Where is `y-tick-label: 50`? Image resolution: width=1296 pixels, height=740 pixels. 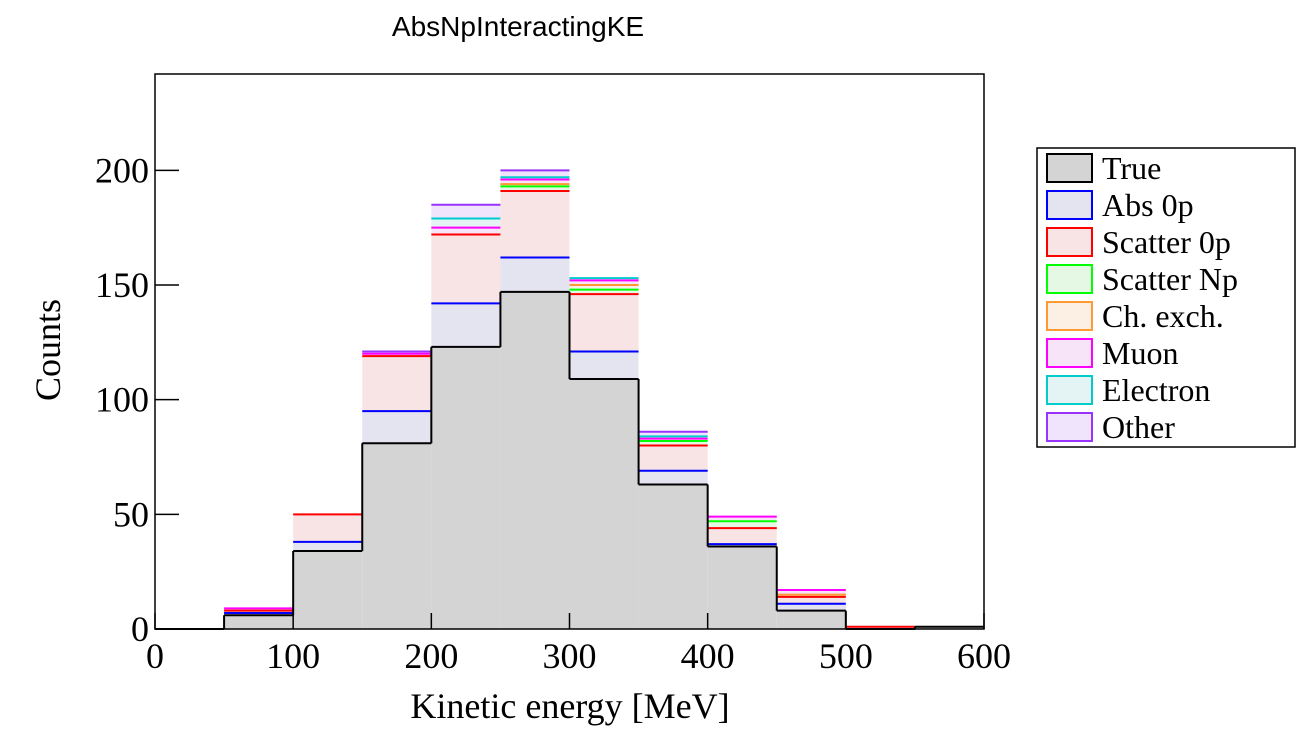 y-tick-label: 50 is located at coordinates (131, 514).